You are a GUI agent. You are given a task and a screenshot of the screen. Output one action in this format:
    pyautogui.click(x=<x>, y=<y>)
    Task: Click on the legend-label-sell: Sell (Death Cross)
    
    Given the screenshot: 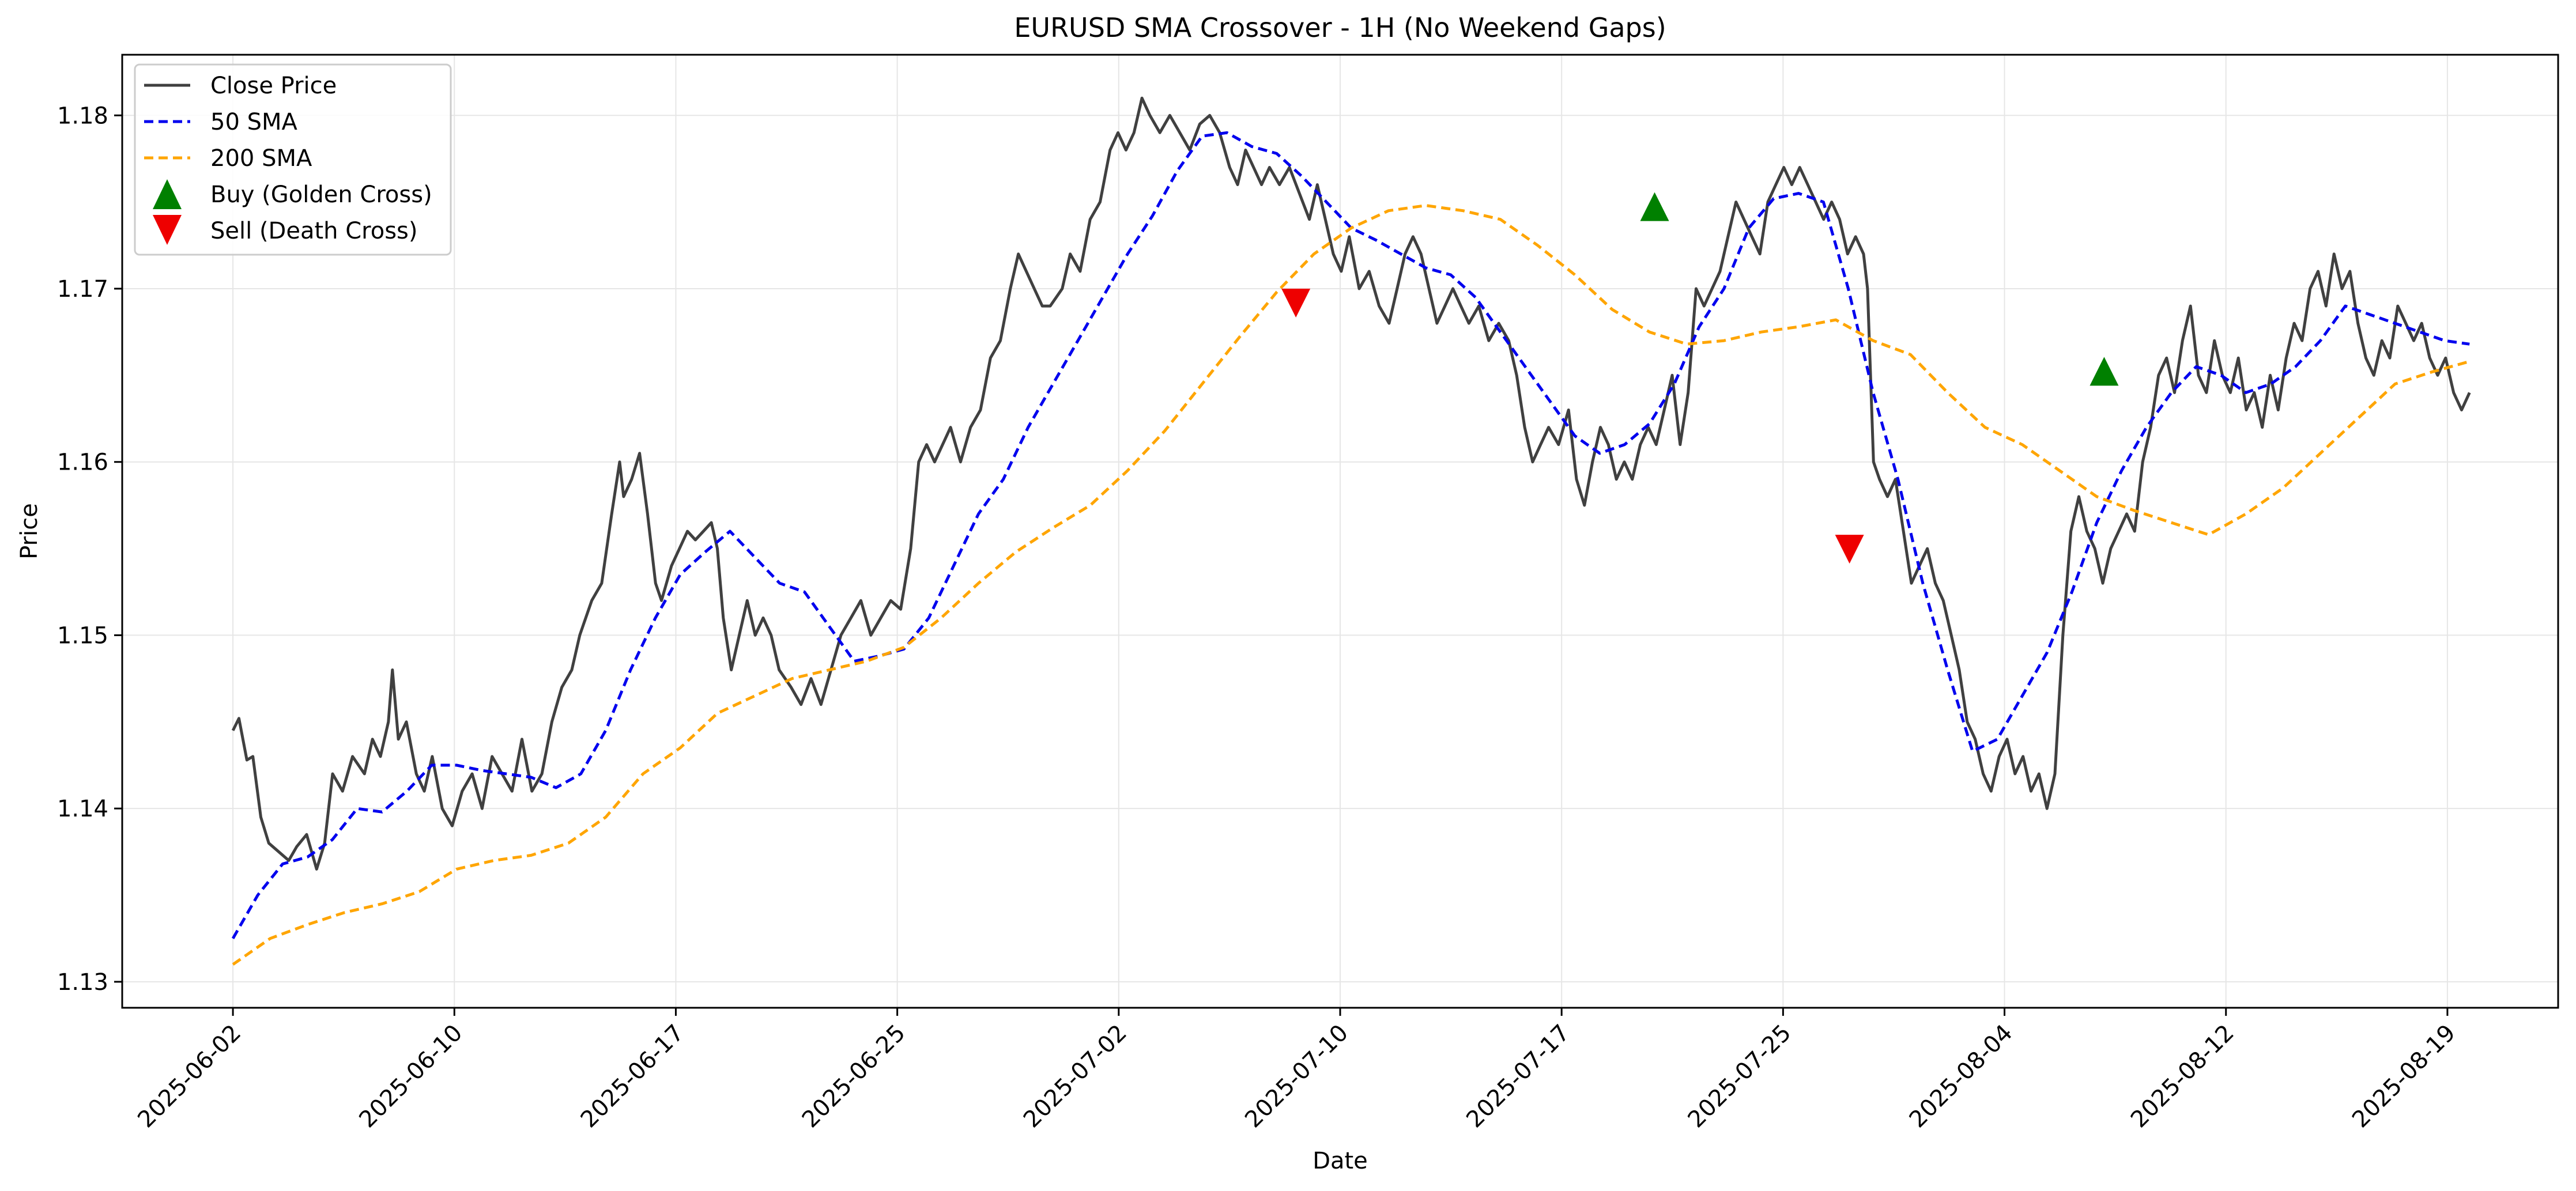 What is the action you would take?
    pyautogui.click(x=313, y=231)
    